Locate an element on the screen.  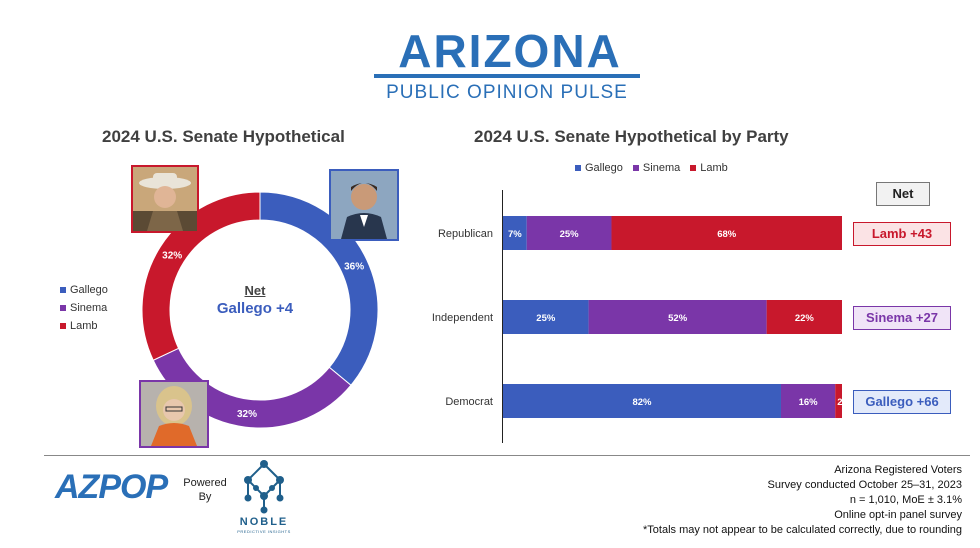
lamb-portrait-icon is located at coordinates (165, 199).